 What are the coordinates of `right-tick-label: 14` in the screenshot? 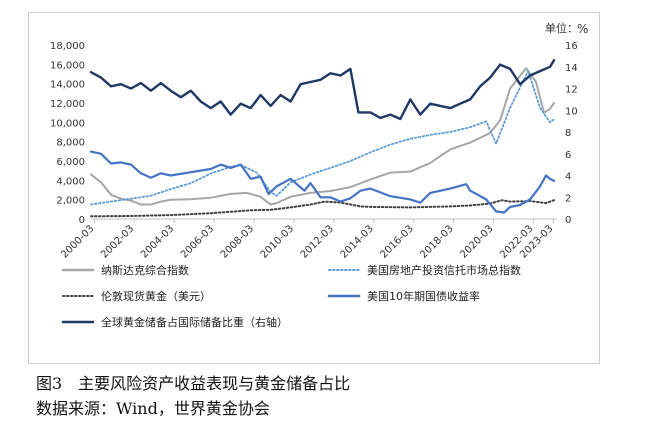 It's located at (571, 68).